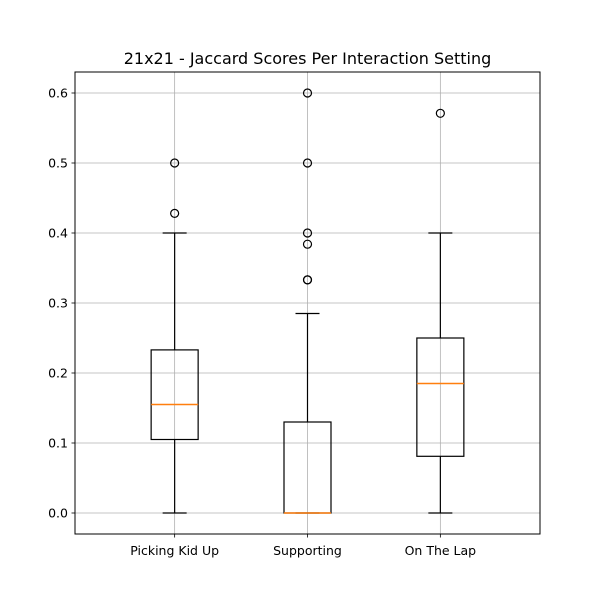  What do you see at coordinates (174, 550) in the screenshot?
I see `x-tick-label: Picking Kid Up` at bounding box center [174, 550].